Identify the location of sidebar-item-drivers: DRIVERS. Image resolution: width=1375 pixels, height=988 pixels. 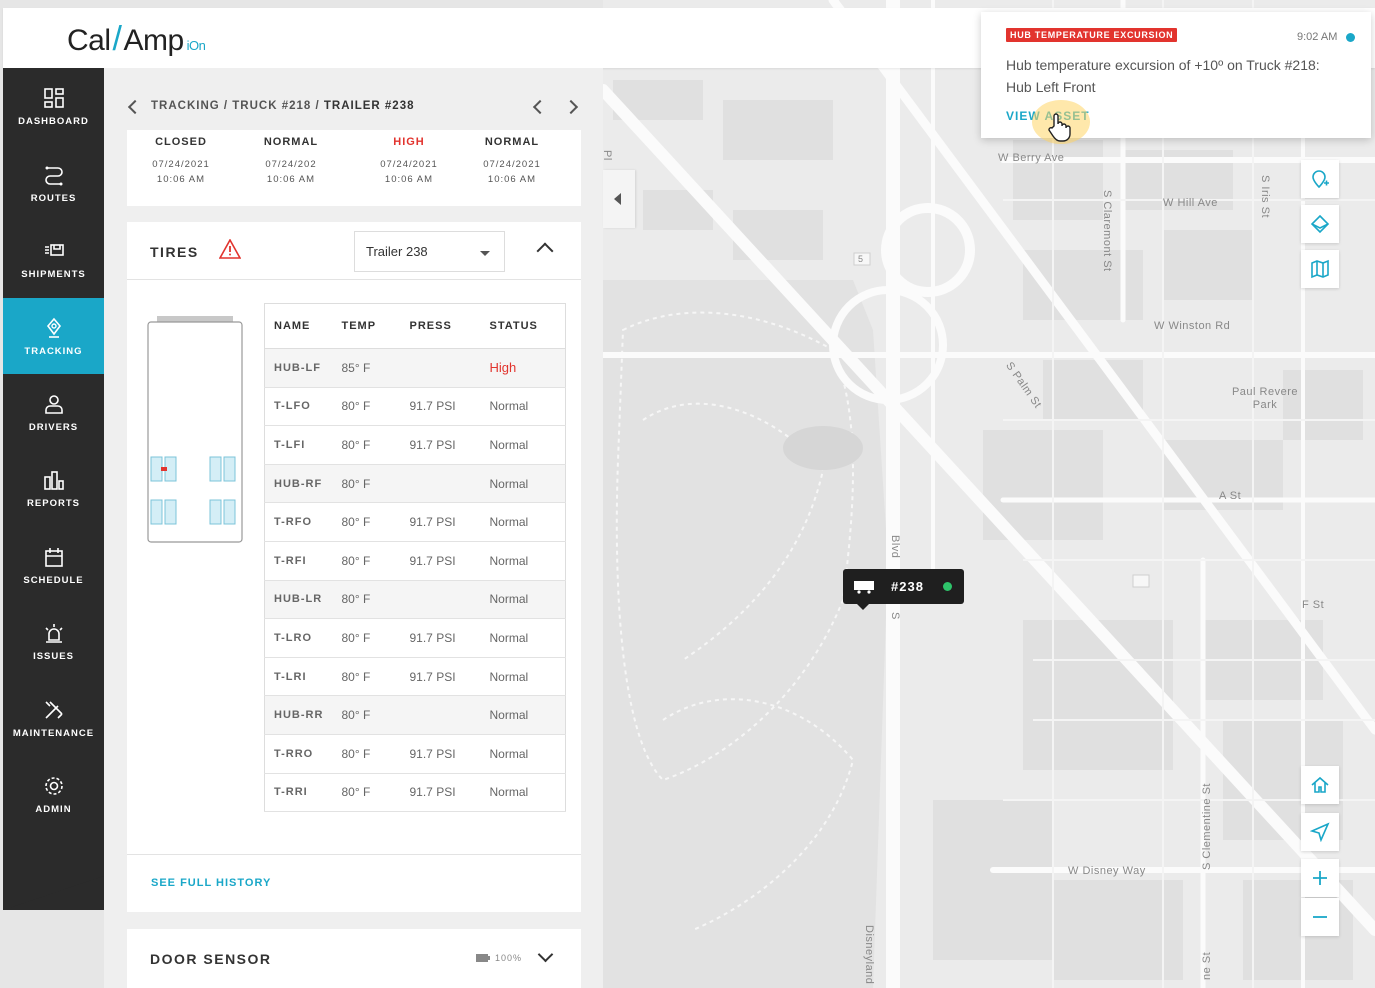
(53, 412).